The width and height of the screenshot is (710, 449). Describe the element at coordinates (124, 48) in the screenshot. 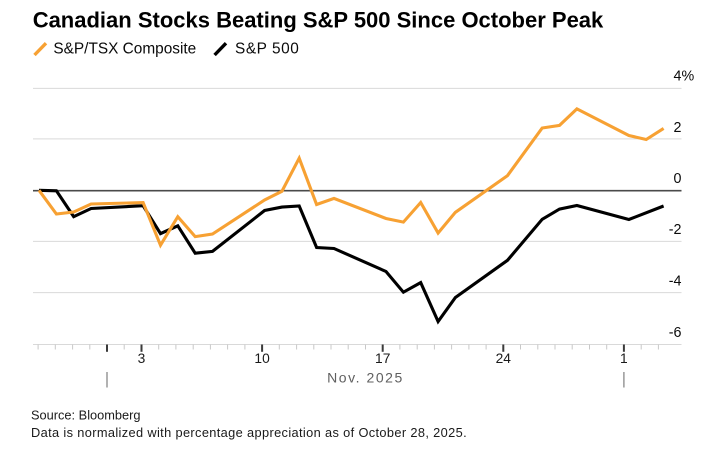

I see `svg-text: S&P/TSX Composite` at that location.